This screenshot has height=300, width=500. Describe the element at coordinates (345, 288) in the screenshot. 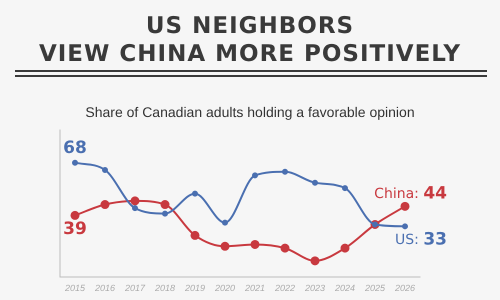

I see `x-tick-label: 2024` at that location.